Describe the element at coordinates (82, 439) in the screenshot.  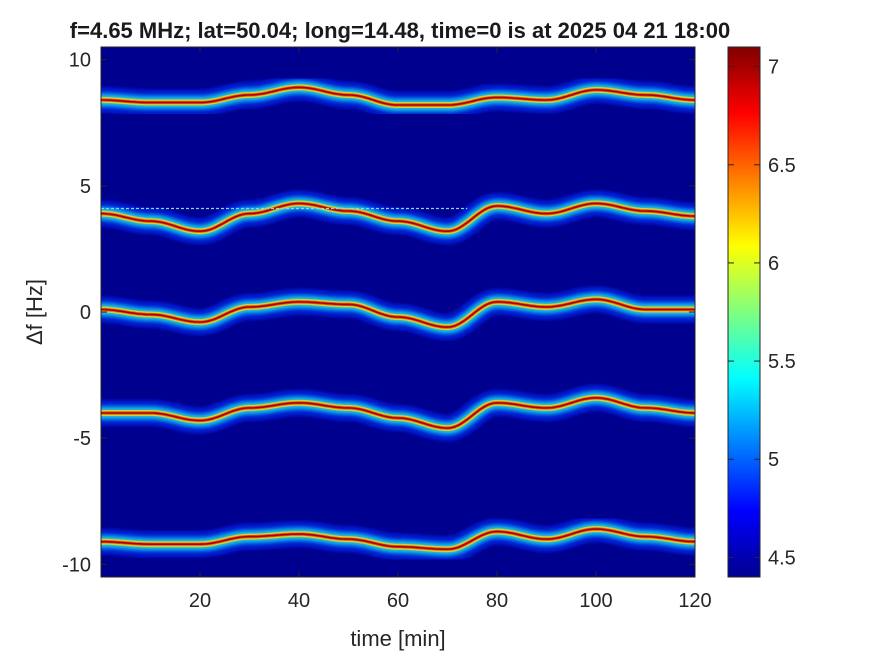
I see `y-tick-label: -5` at that location.